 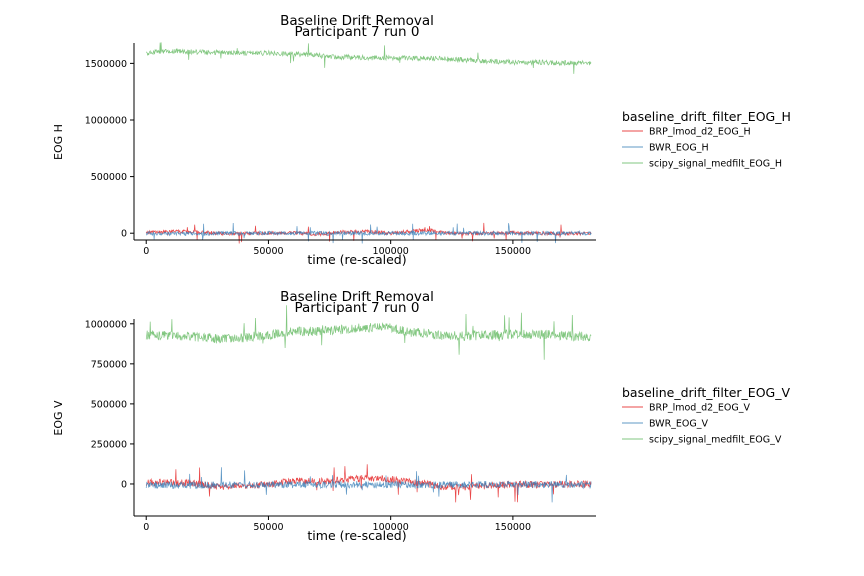 I want to click on y-axis-label-bottom: EOG V, so click(x=58, y=418).